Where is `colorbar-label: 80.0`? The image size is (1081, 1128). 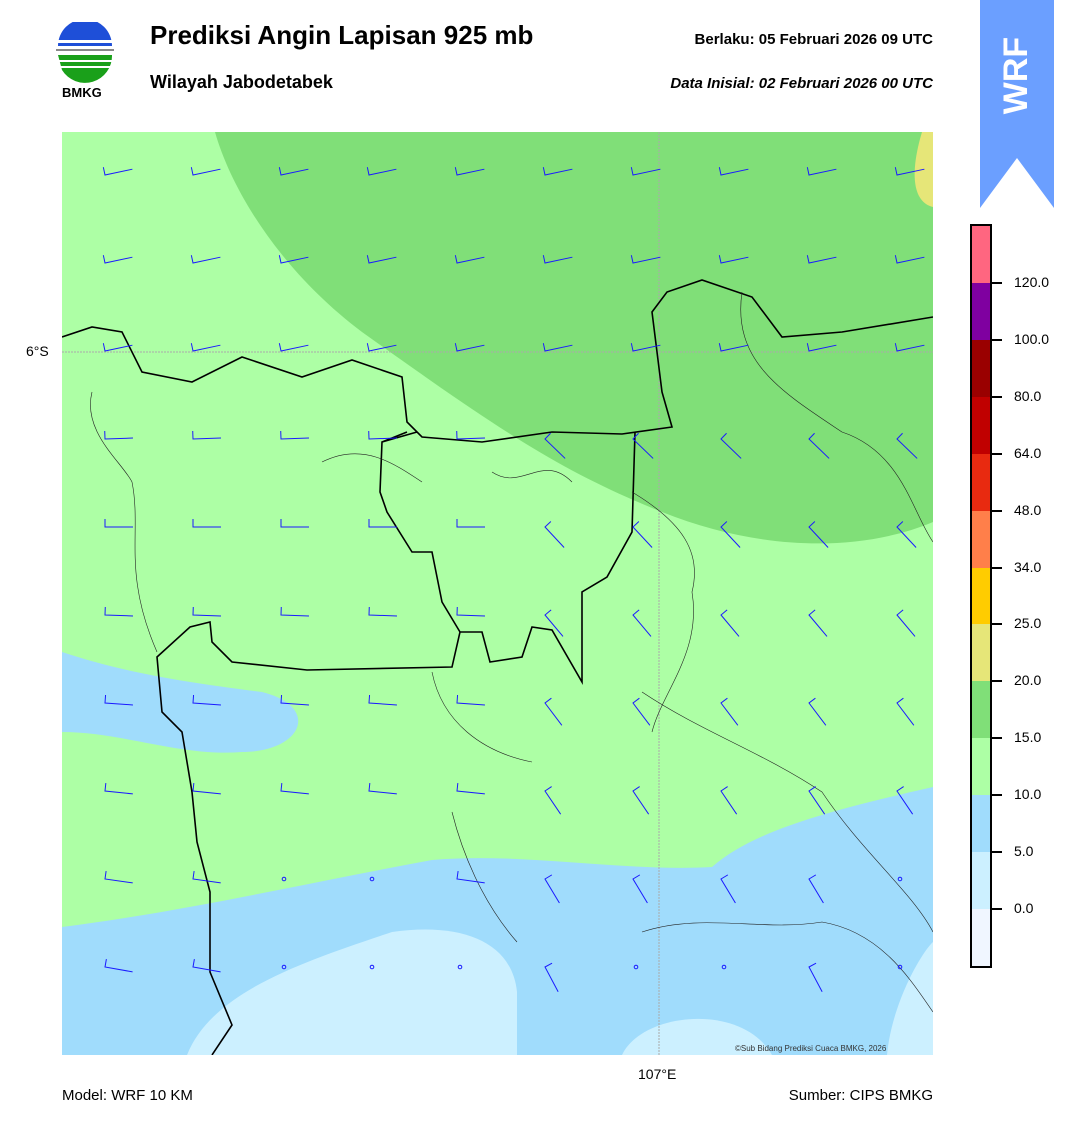
colorbar-label: 80.0 is located at coordinates (1028, 395).